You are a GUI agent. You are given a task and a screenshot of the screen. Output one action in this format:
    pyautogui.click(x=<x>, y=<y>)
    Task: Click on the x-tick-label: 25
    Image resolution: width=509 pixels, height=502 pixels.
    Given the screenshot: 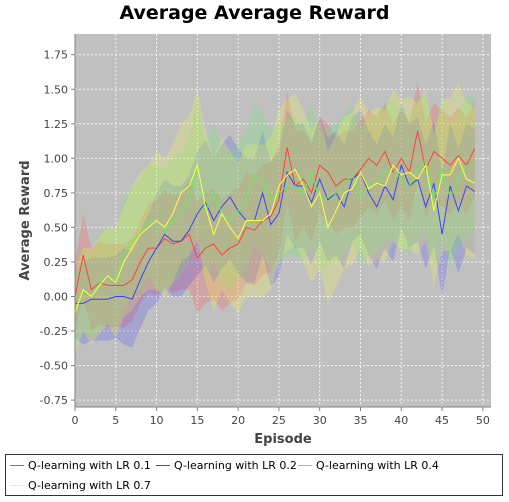 What is the action you would take?
    pyautogui.click(x=279, y=420)
    